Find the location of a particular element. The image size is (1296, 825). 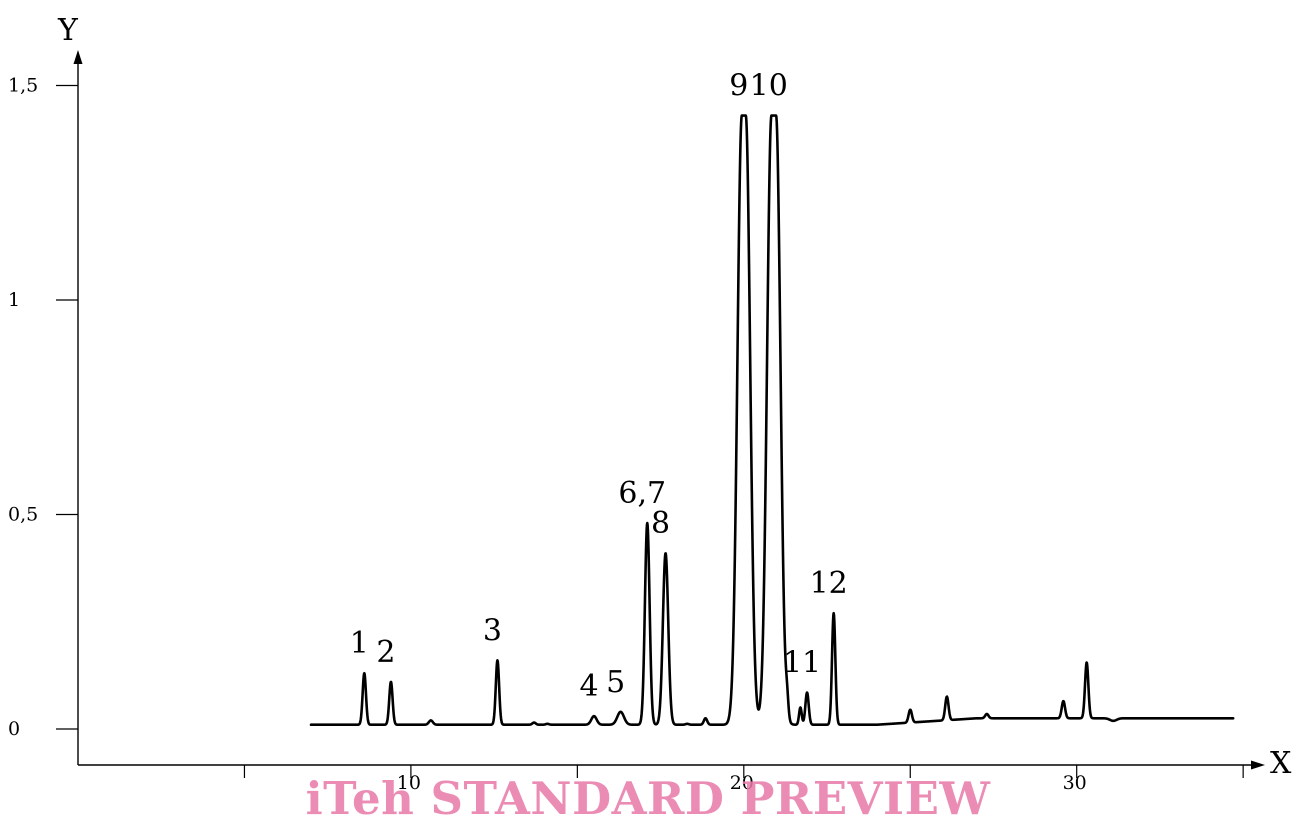

peak-label: 1 is located at coordinates (359, 643).